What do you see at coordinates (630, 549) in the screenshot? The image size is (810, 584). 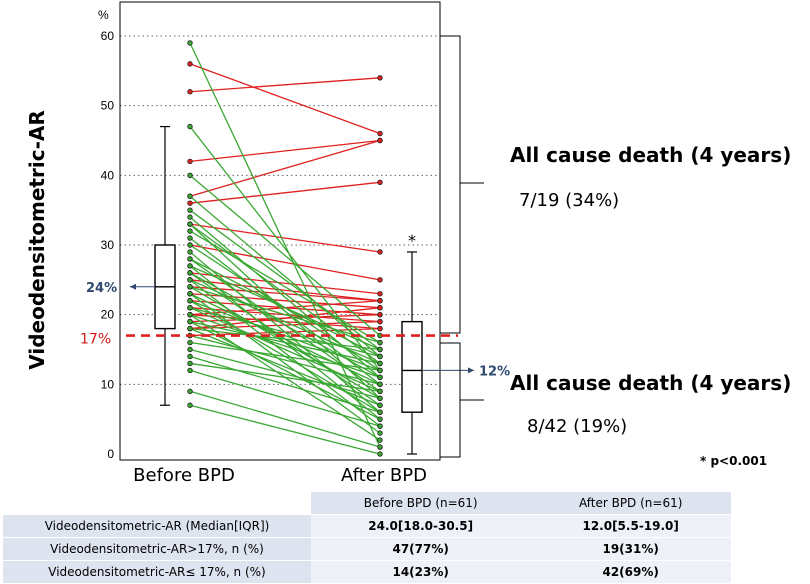 I see `cell-after: 19(31%)` at bounding box center [630, 549].